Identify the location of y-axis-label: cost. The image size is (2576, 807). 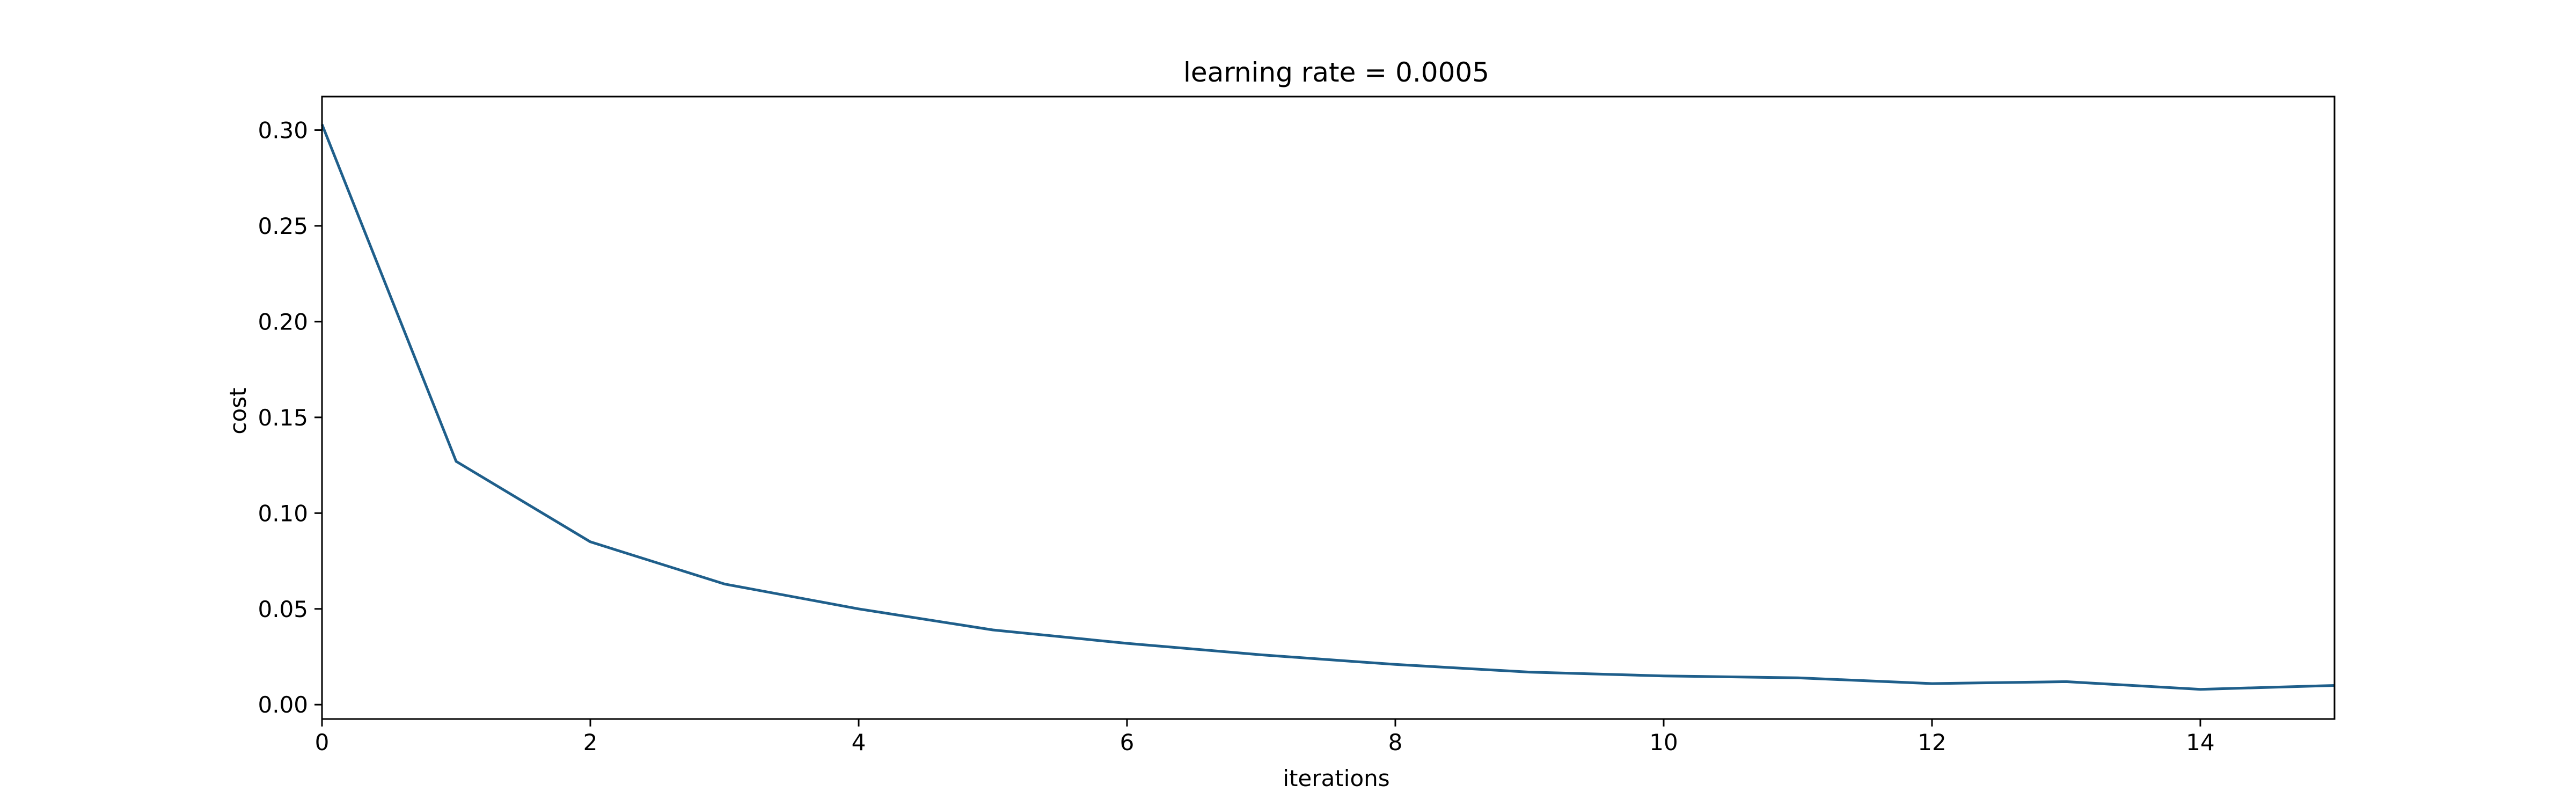
(238, 411).